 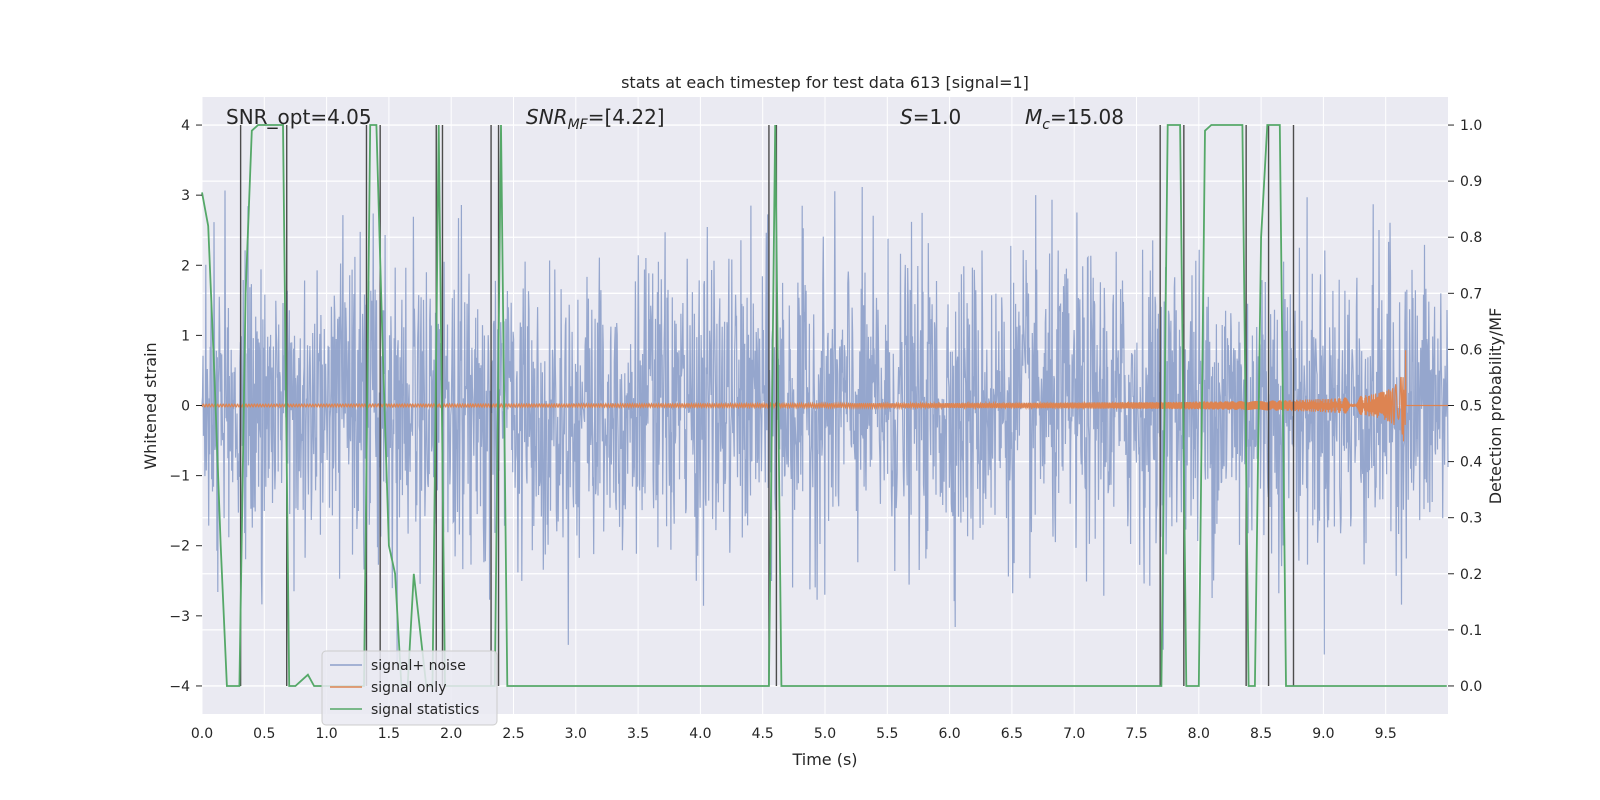 I want to click on y2-tick-label-3: 0.7, so click(x=1471, y=294).